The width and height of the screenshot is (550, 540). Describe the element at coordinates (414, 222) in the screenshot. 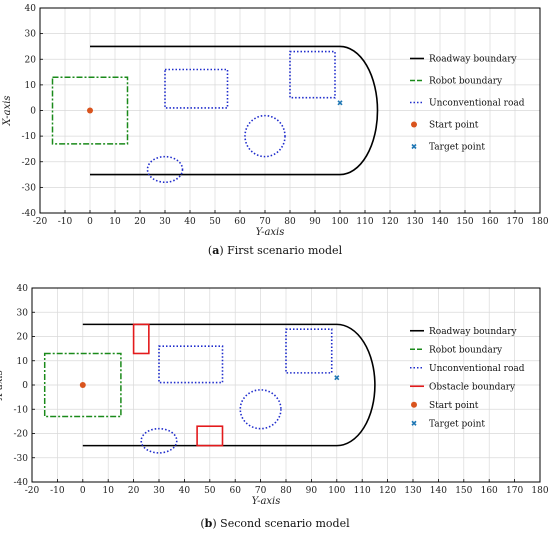

I see `x-tick-label: 130` at that location.